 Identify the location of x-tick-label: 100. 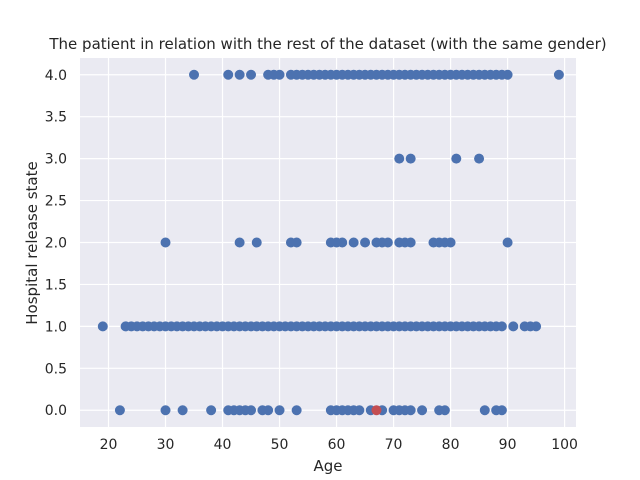
(564, 445).